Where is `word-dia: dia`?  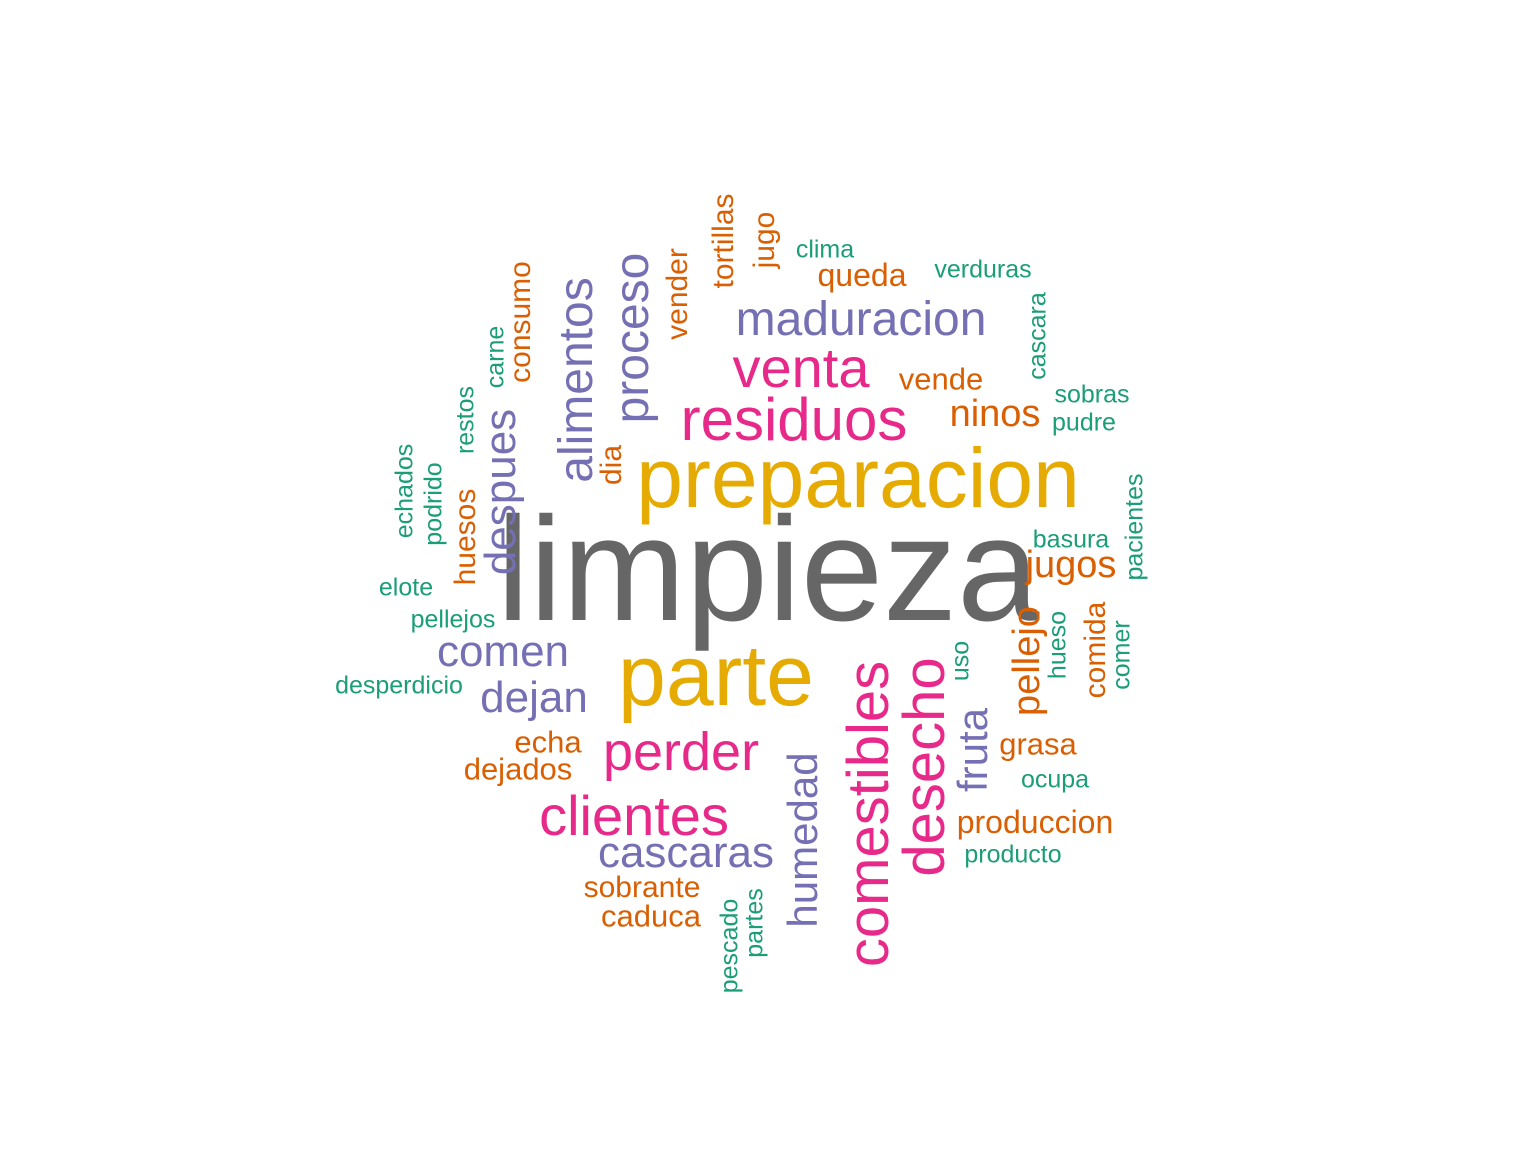
word-dia: dia is located at coordinates (611, 465).